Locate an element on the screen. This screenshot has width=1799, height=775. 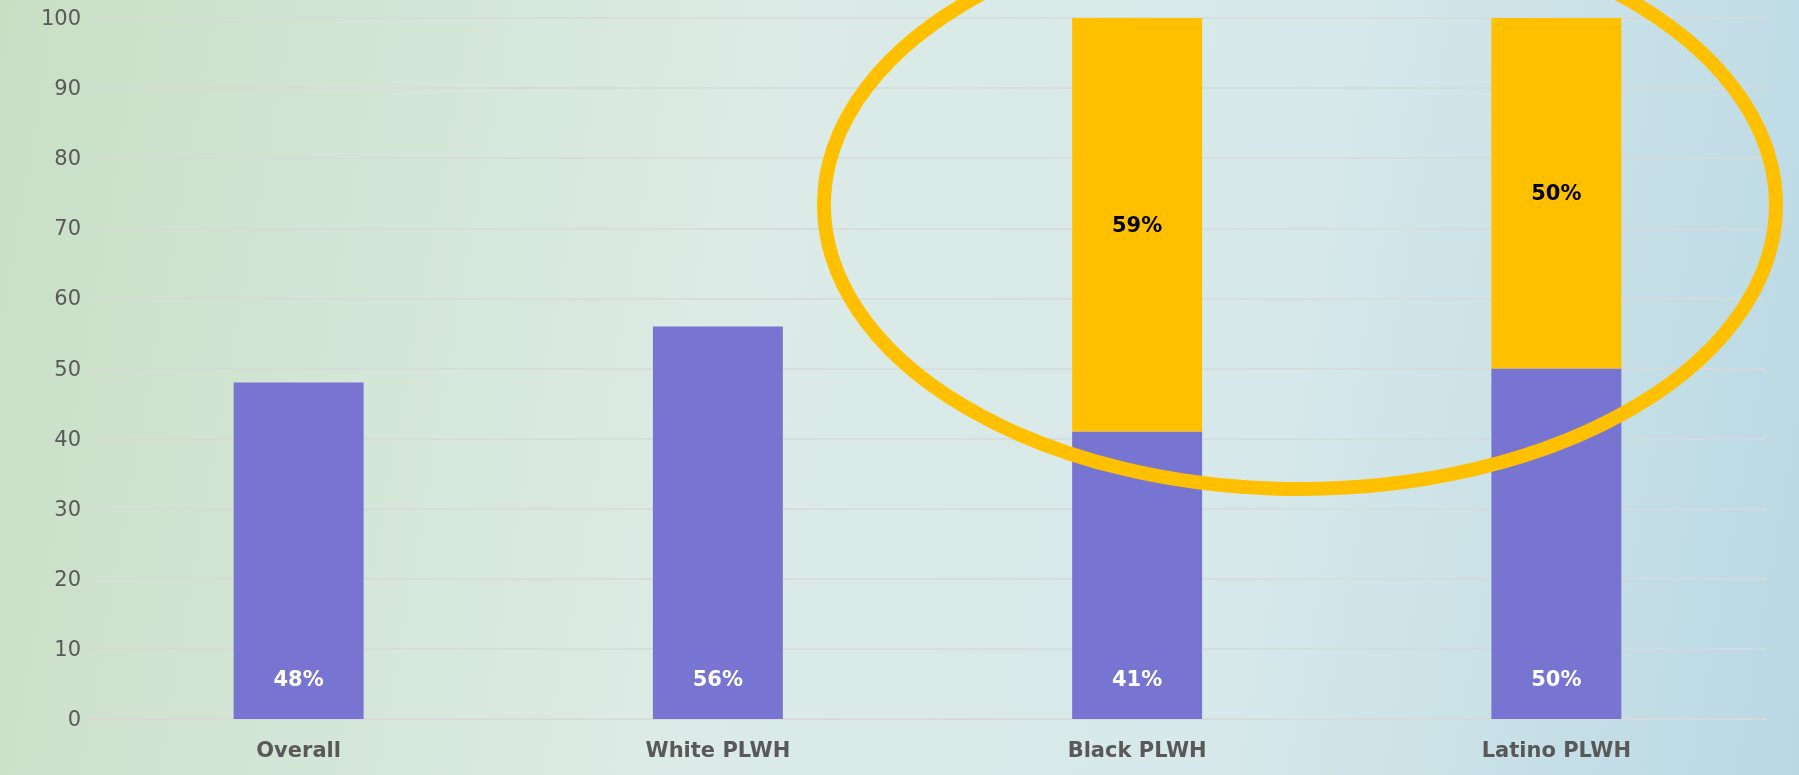
x-tick-label: White PLWH is located at coordinates (718, 749).